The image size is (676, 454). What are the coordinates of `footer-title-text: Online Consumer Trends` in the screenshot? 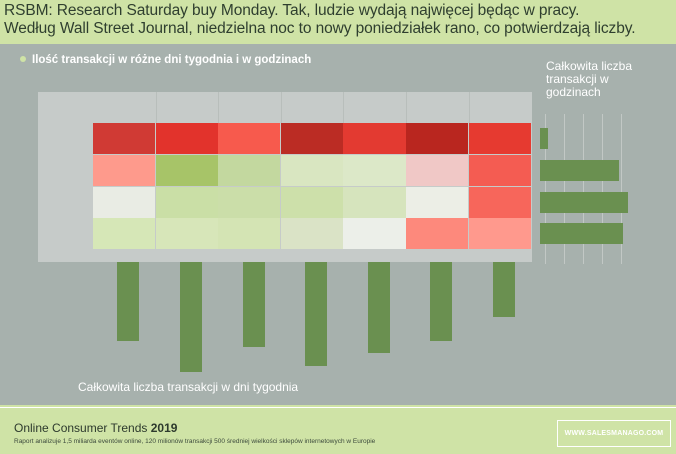 It's located at (82, 428).